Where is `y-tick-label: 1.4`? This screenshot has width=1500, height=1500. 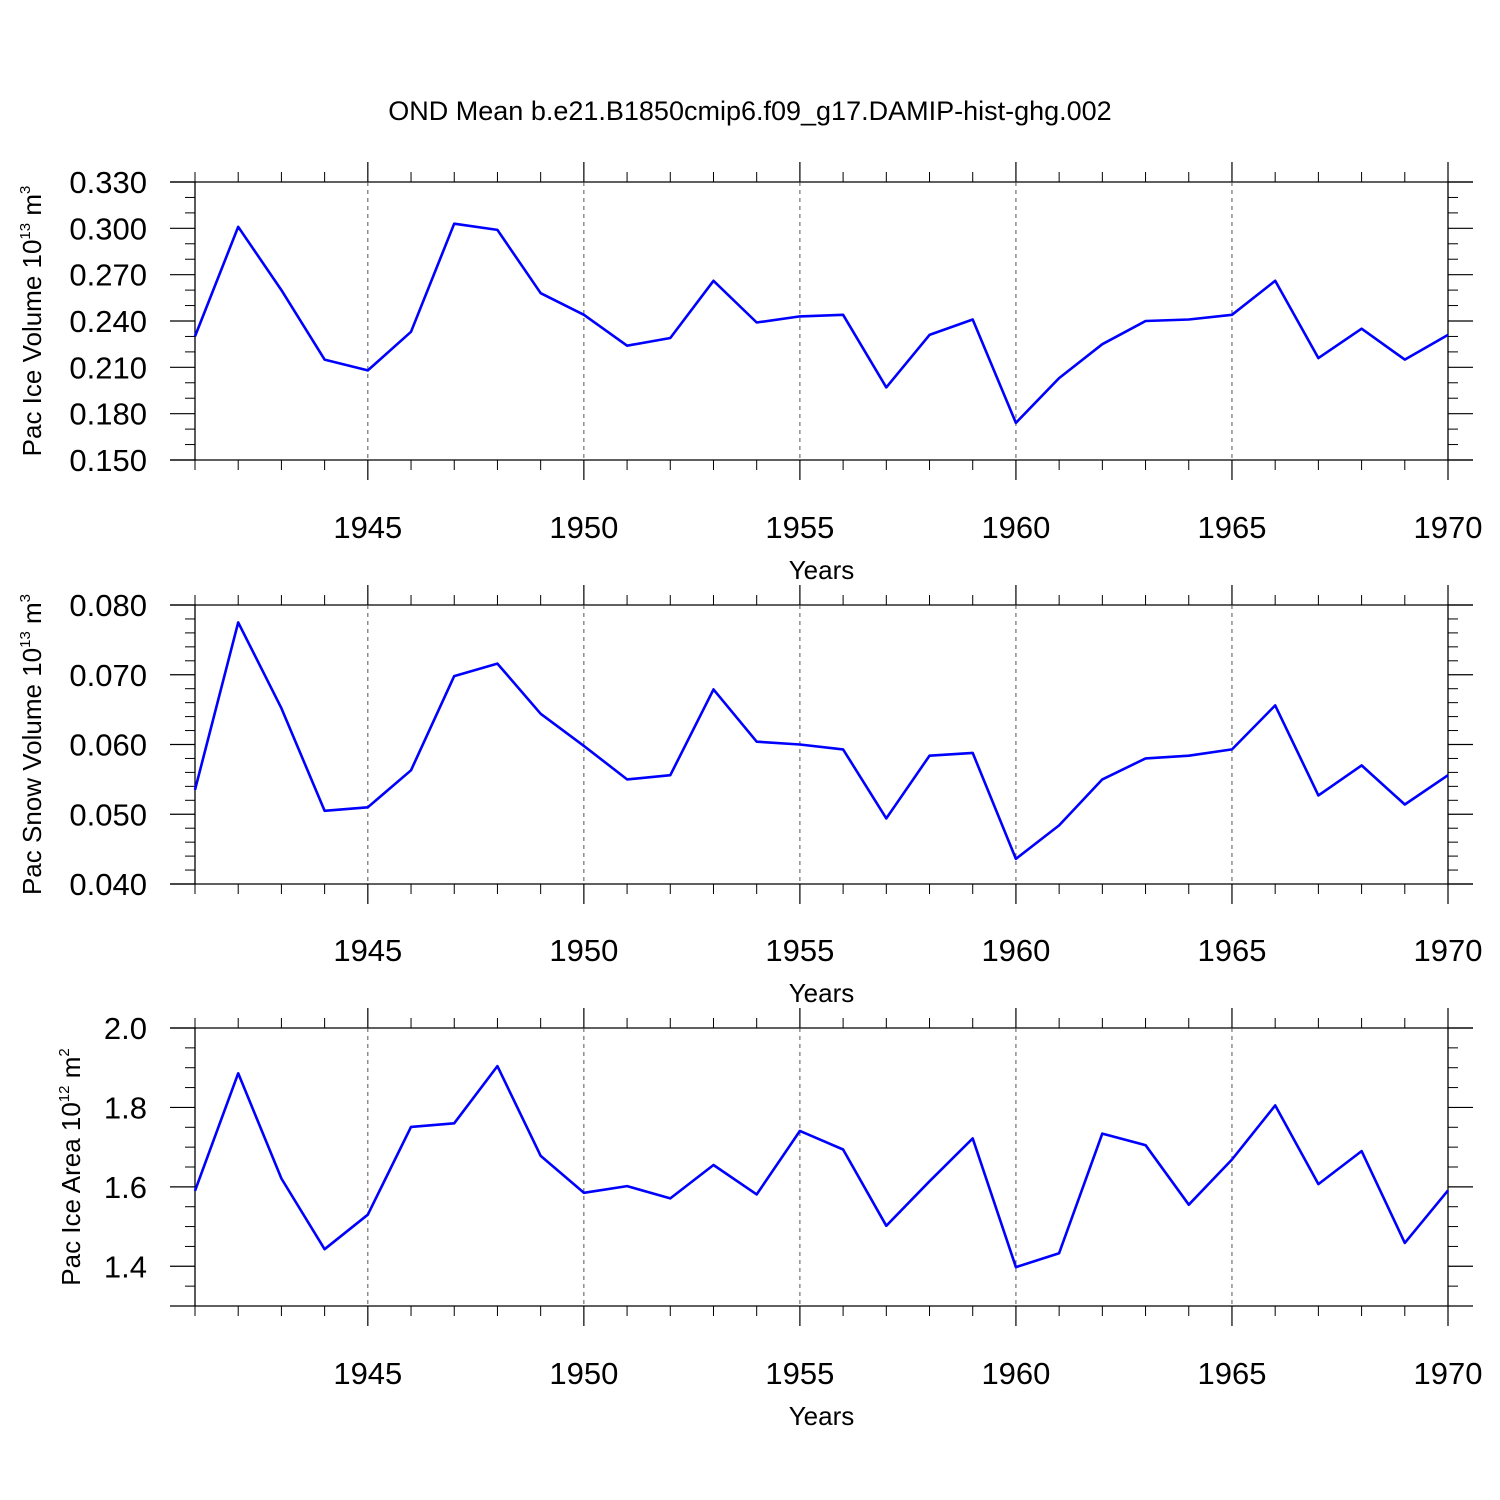
y-tick-label: 1.4 is located at coordinates (125, 1266).